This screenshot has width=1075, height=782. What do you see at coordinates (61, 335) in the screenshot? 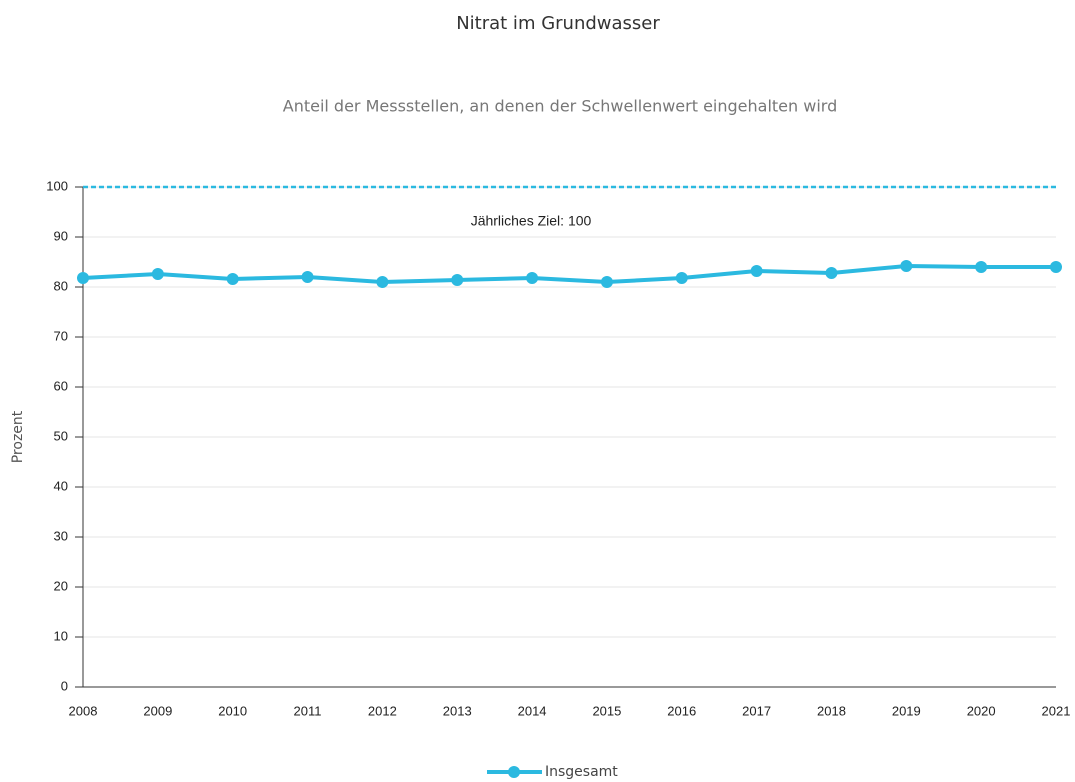
I see `y-tick-label: 70` at bounding box center [61, 335].